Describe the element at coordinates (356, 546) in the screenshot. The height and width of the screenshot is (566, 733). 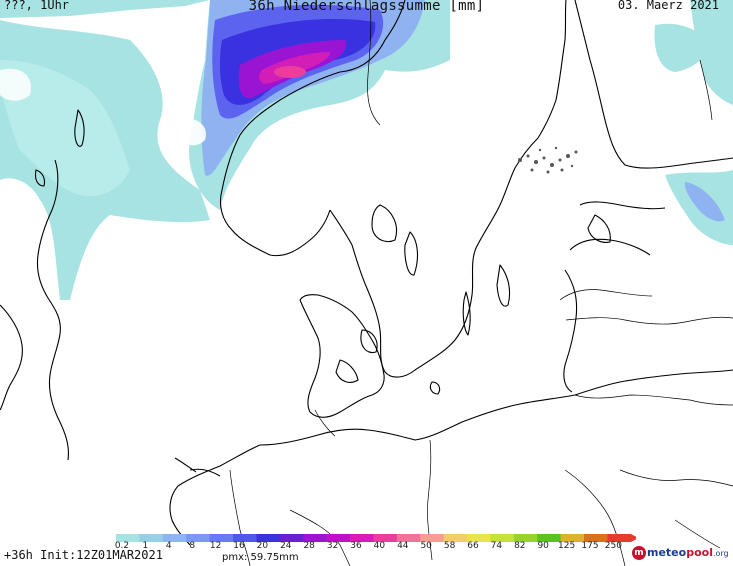
I see `legend-label: 36` at that location.